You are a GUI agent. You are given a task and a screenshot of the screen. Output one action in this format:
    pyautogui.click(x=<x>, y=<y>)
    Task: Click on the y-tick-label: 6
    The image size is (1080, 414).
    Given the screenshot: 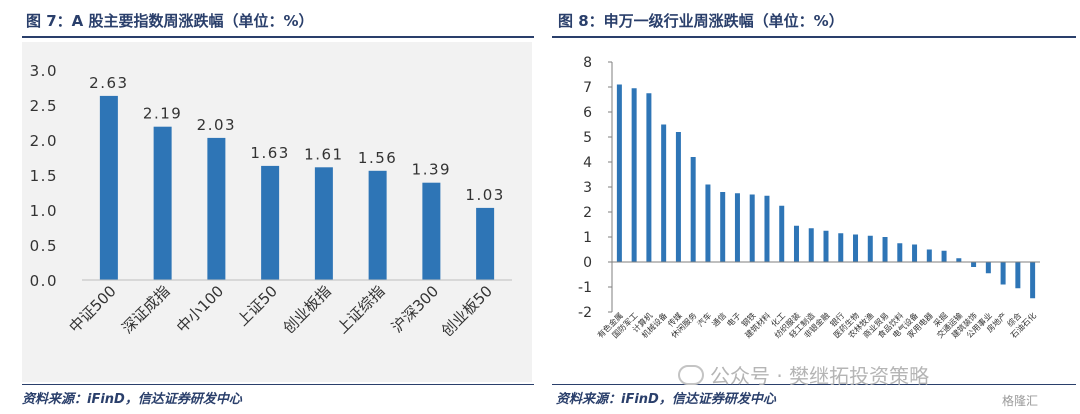 What is the action you would take?
    pyautogui.click(x=587, y=113)
    